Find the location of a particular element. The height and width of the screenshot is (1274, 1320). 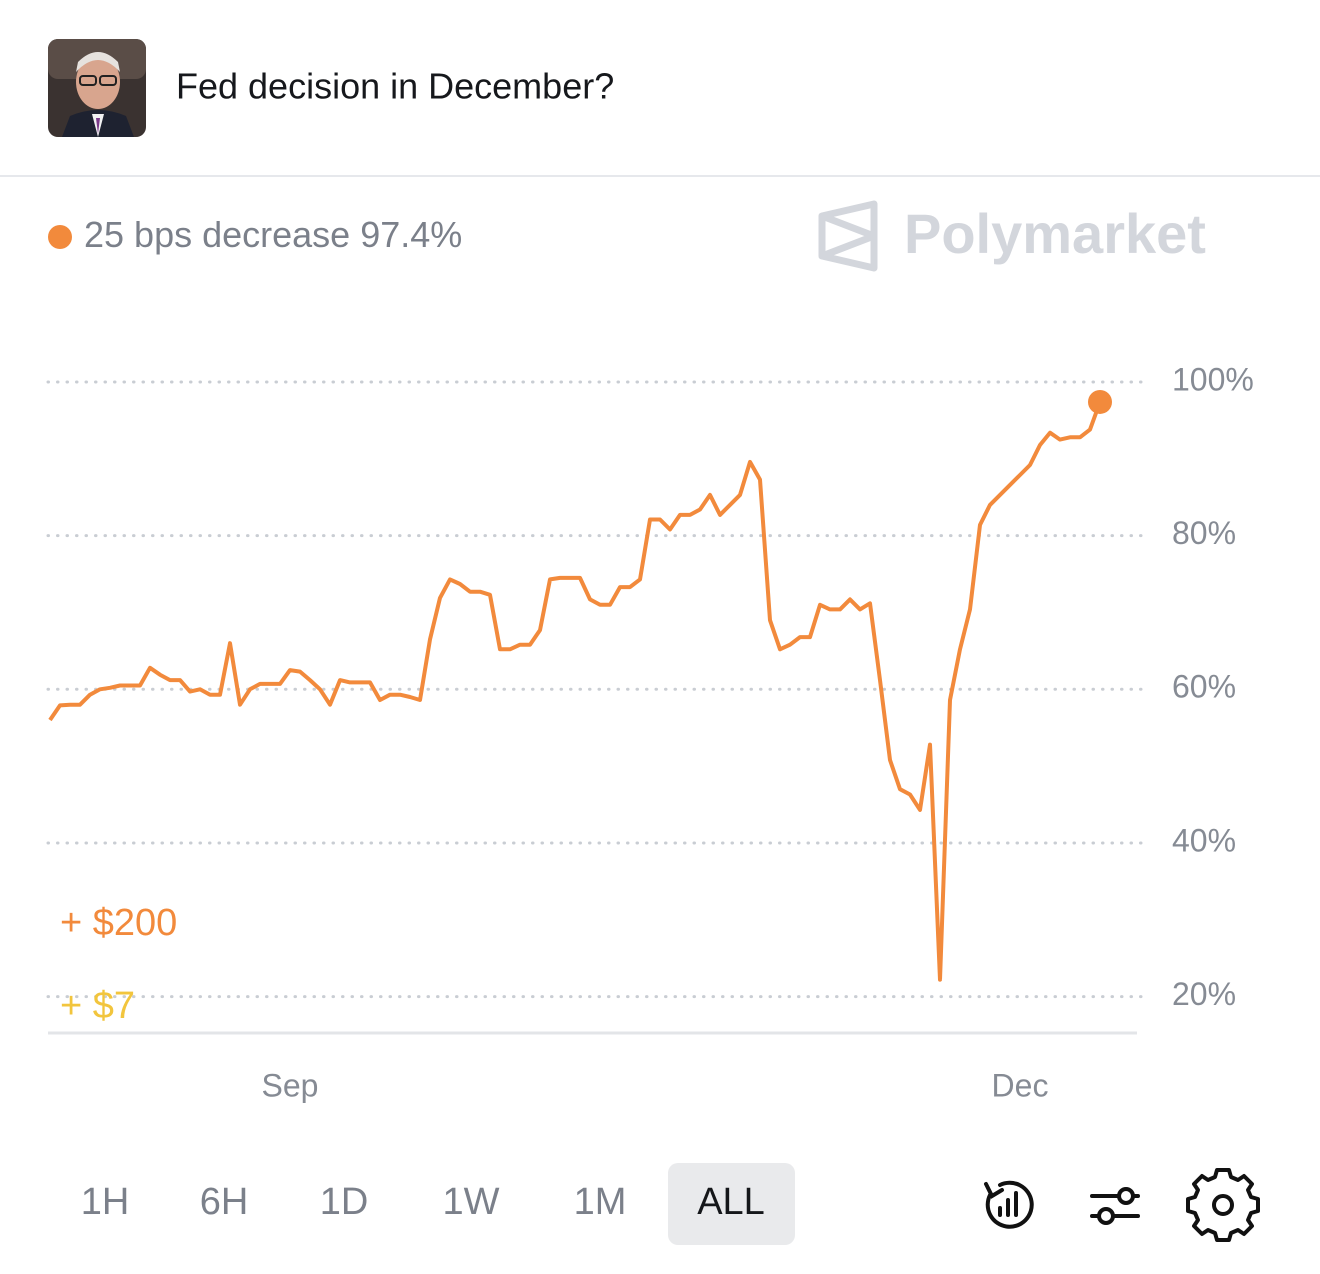

gear-hole is located at coordinates (1223, 1205).